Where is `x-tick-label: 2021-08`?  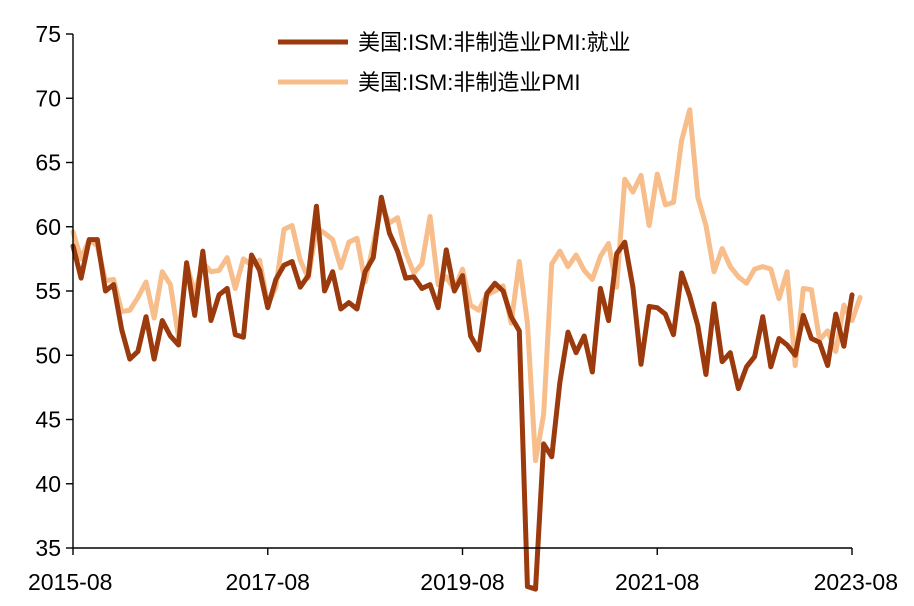 x-tick-label: 2021-08 is located at coordinates (657, 582).